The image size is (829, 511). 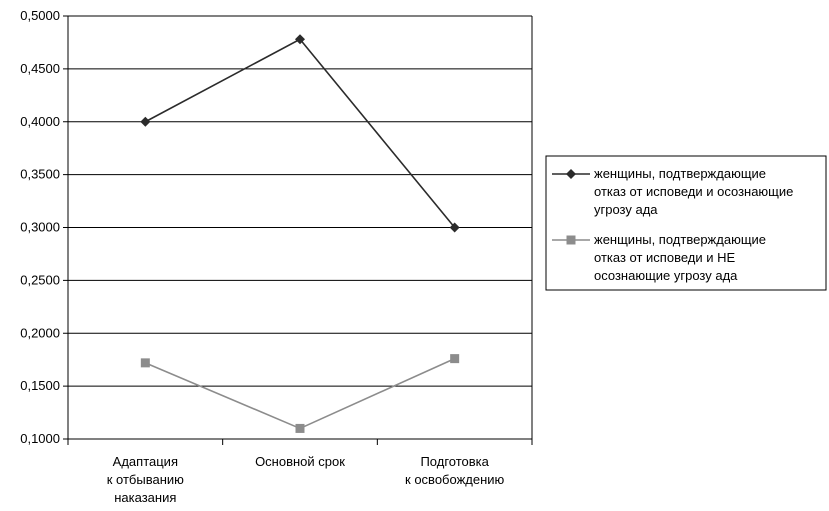 What do you see at coordinates (40, 385) in the screenshot?
I see `y-tick-label: 0,1500` at bounding box center [40, 385].